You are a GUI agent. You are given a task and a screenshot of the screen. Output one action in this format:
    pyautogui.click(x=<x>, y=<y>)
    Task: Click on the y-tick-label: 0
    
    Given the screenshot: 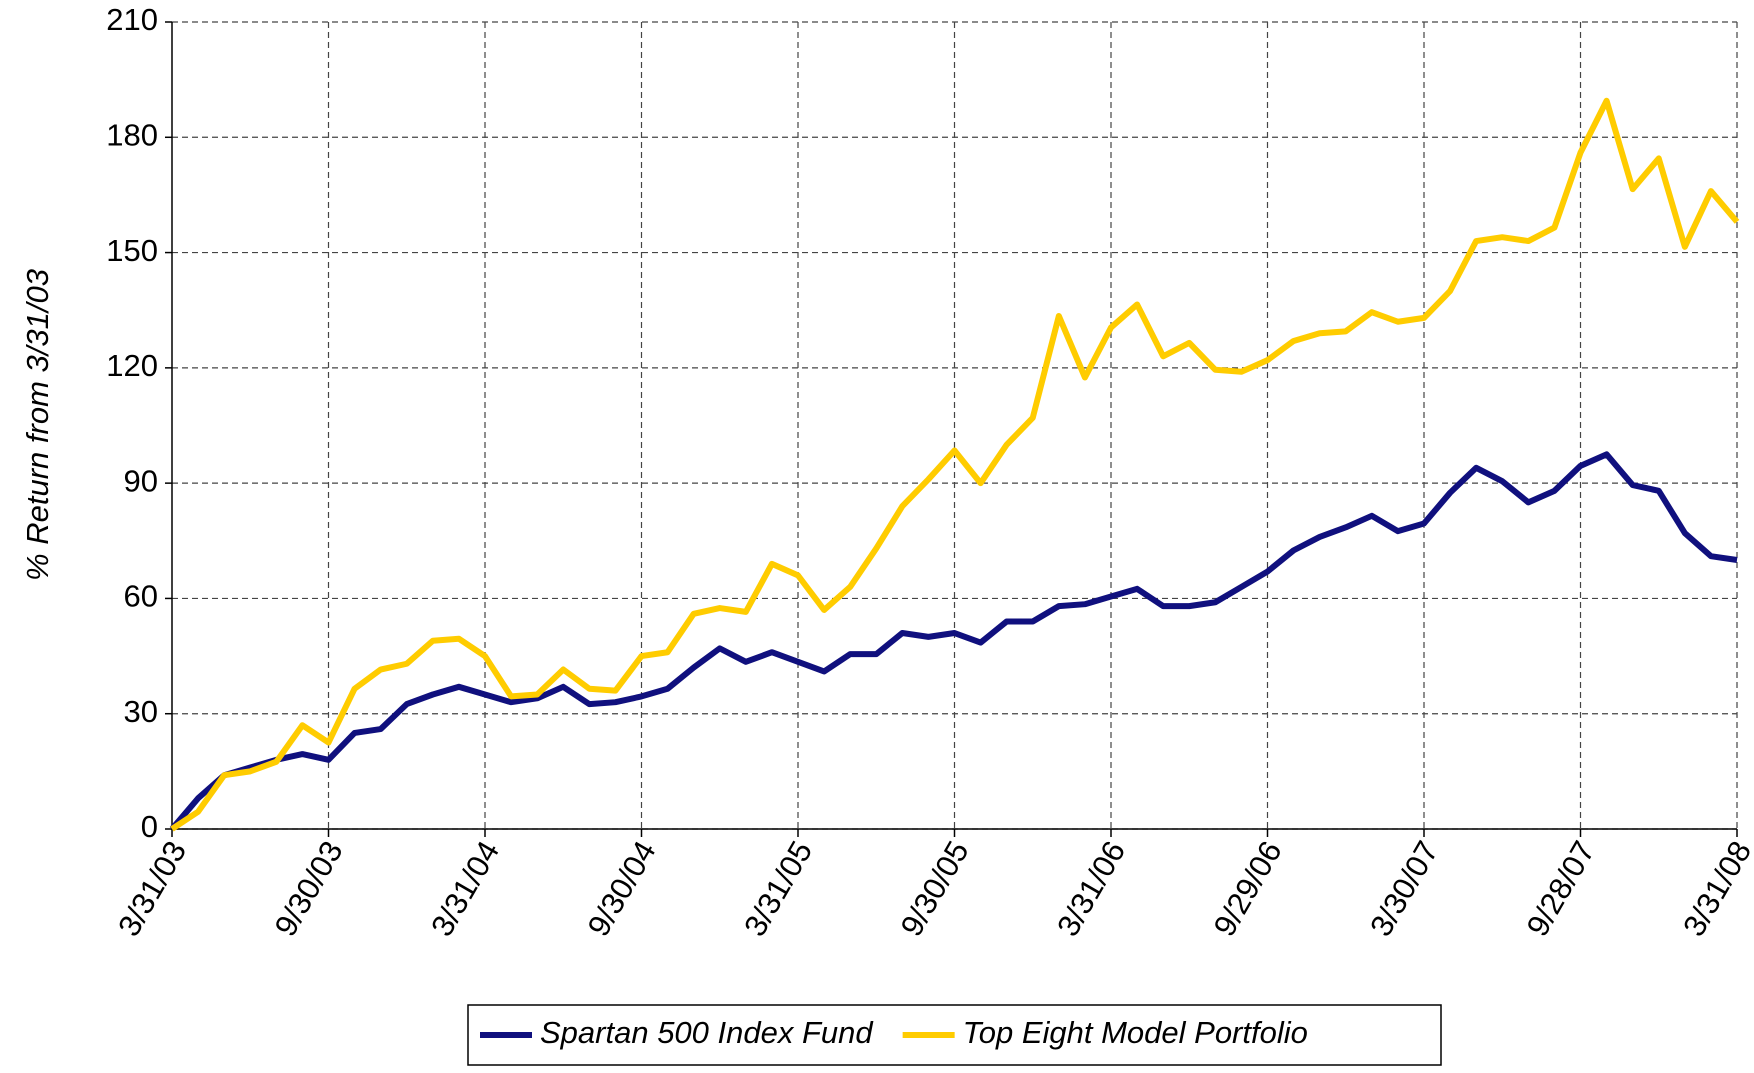 What is the action you would take?
    pyautogui.click(x=149, y=826)
    